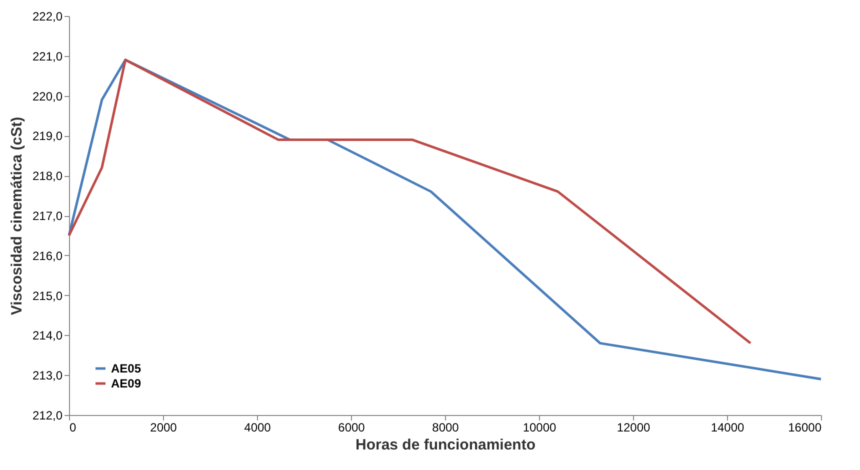 Image resolution: width=860 pixels, height=470 pixels. I want to click on x-tick-label: 8000, so click(446, 427).